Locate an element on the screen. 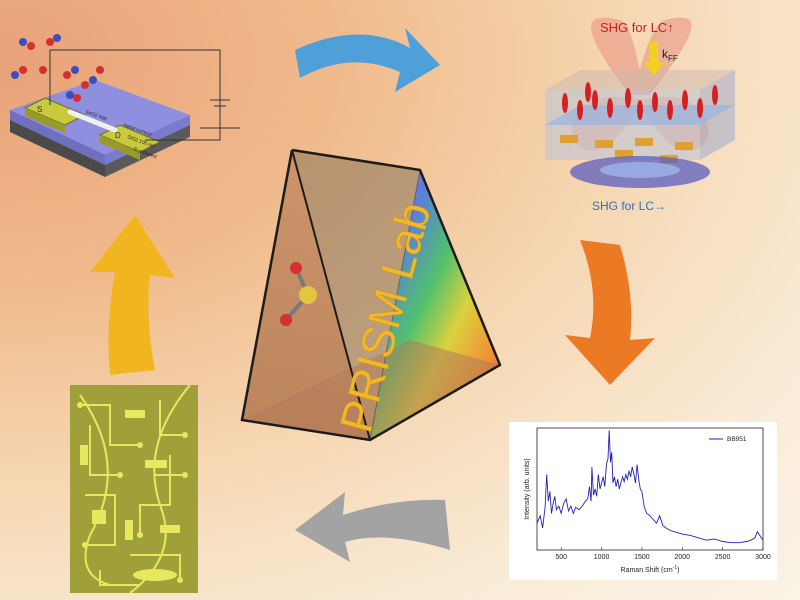 This screenshot has width=800, height=600. x-axis-label: Raman Shift (cm-1) is located at coordinates (650, 569).